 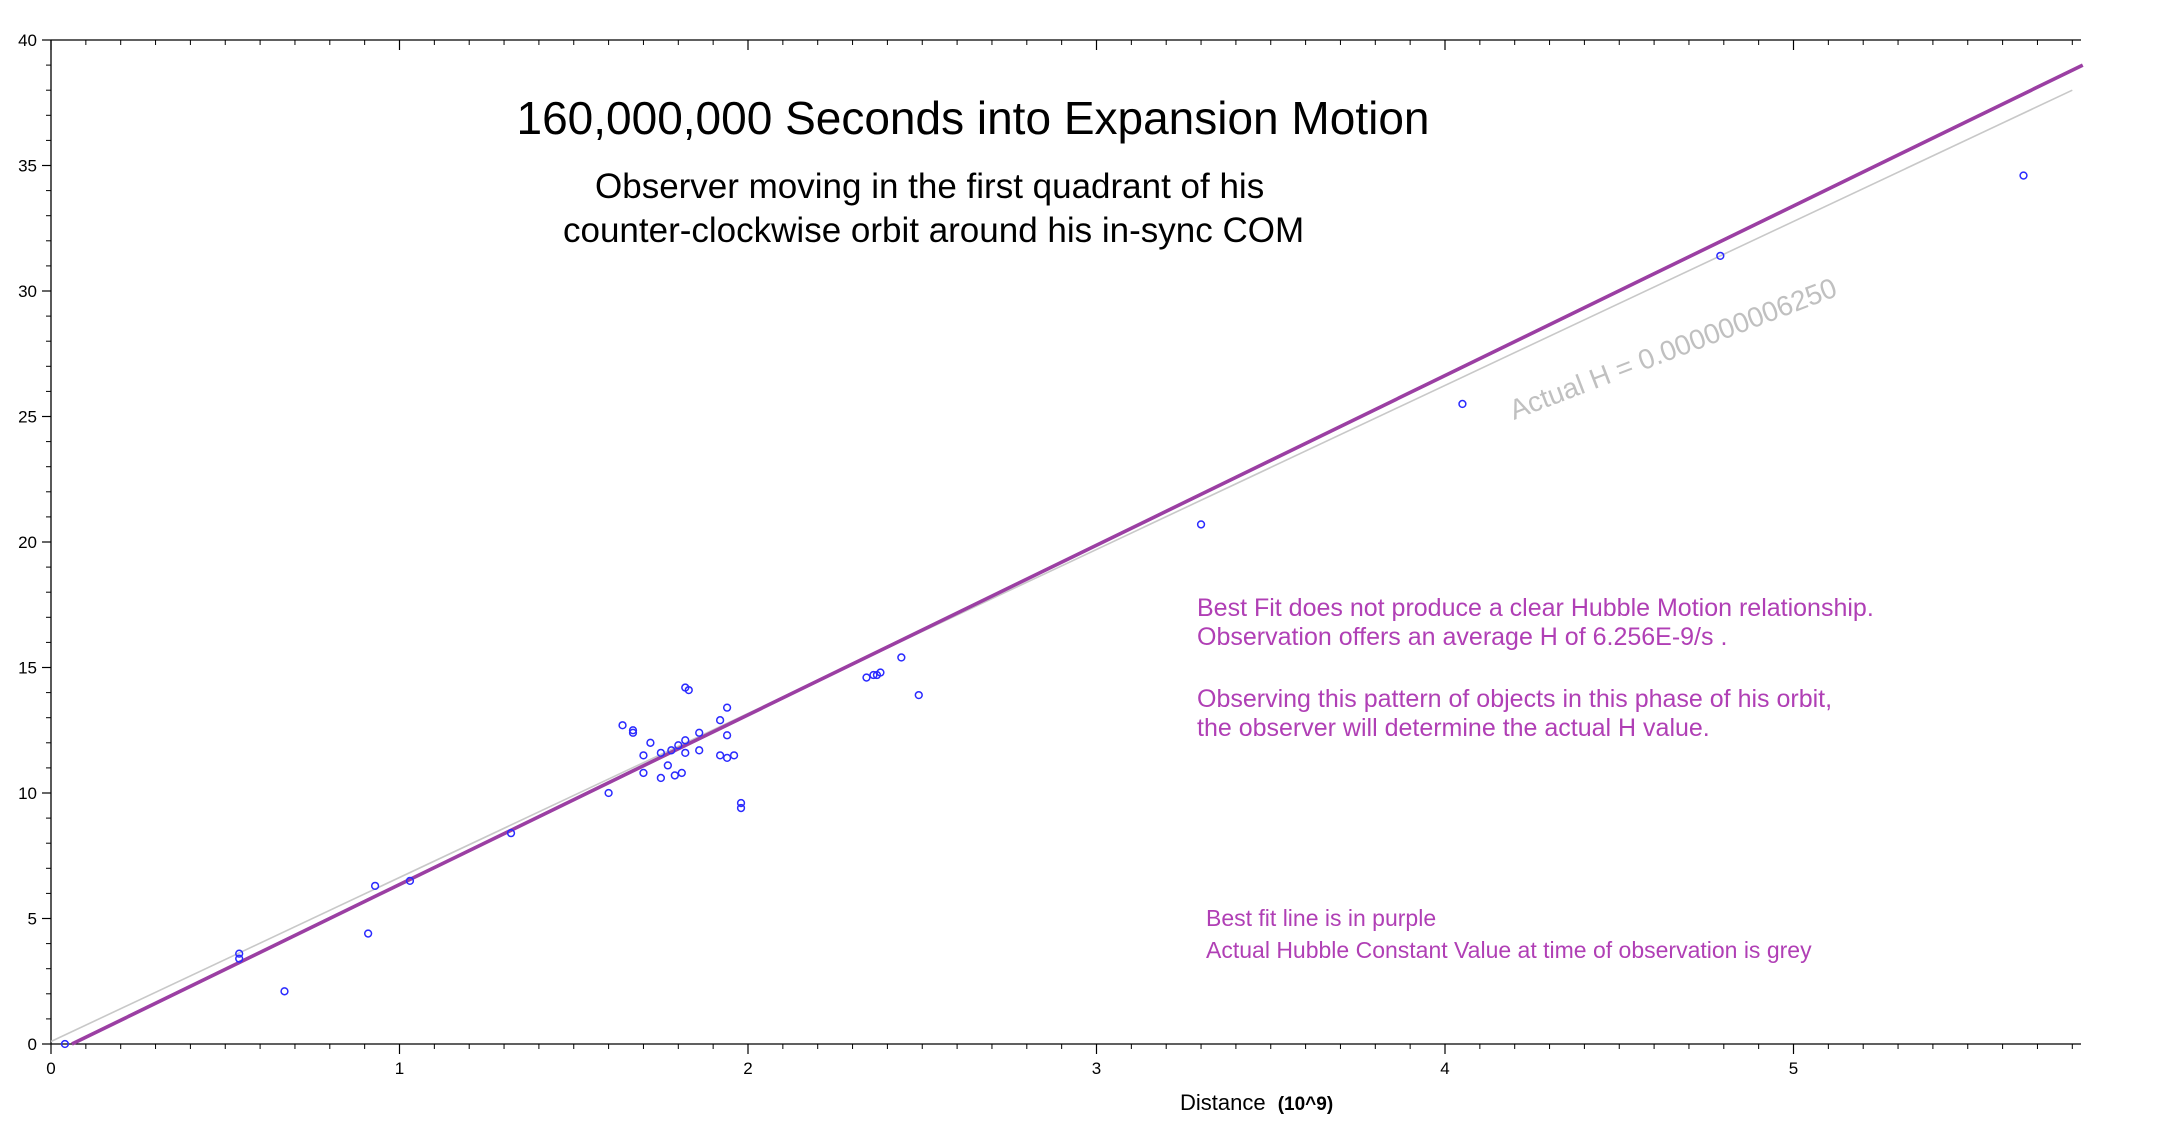 What do you see at coordinates (1673, 349) in the screenshot?
I see `actual-h-label: Actual H = 0.000000006250` at bounding box center [1673, 349].